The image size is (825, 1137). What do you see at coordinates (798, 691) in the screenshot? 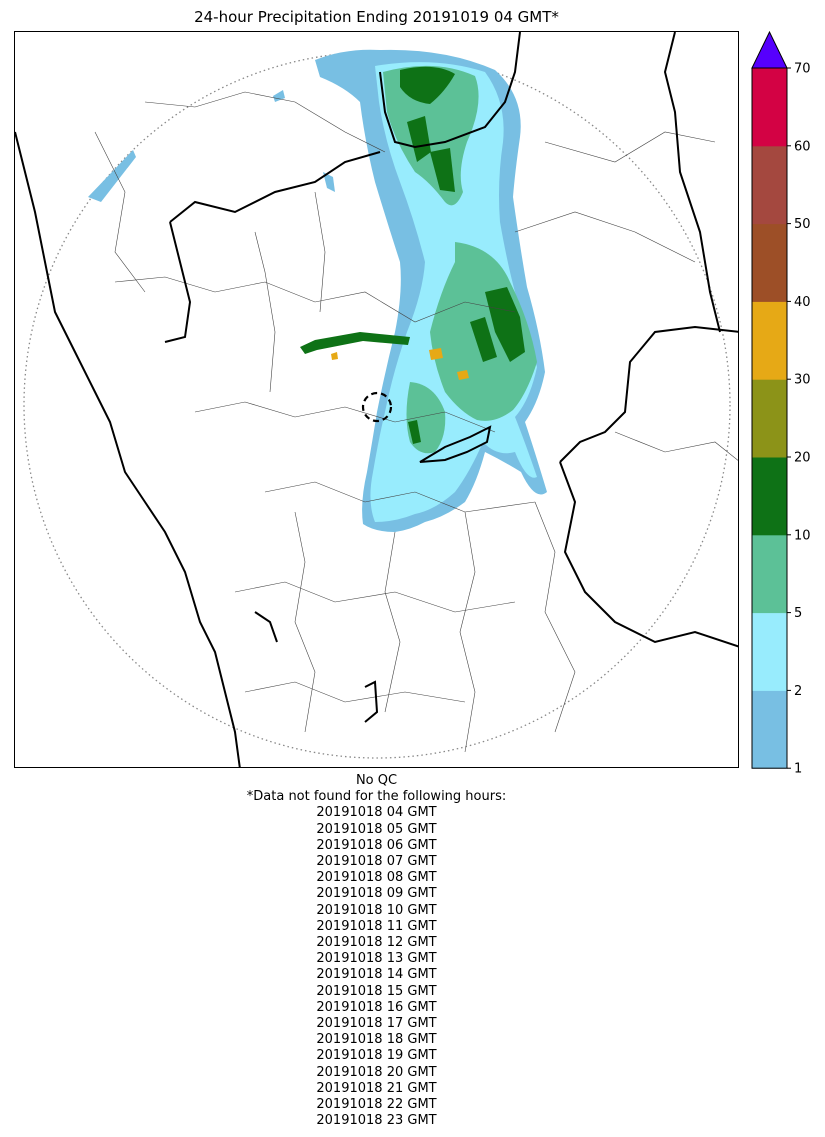
I see `colorbar-tick-label: 2` at bounding box center [798, 691].